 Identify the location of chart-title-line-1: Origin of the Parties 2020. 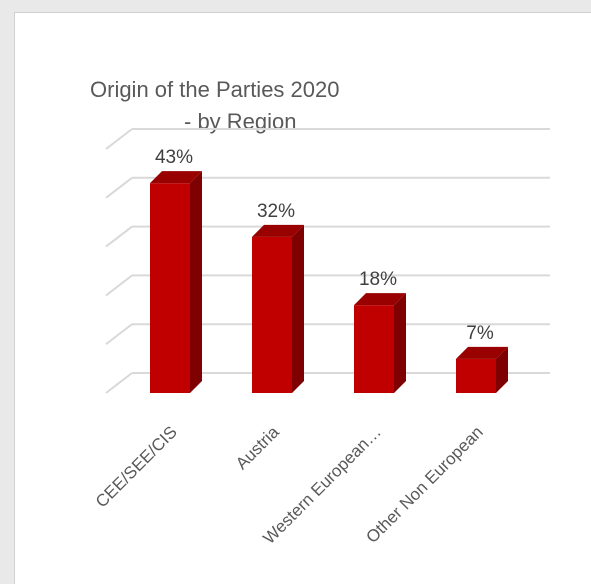
(215, 89).